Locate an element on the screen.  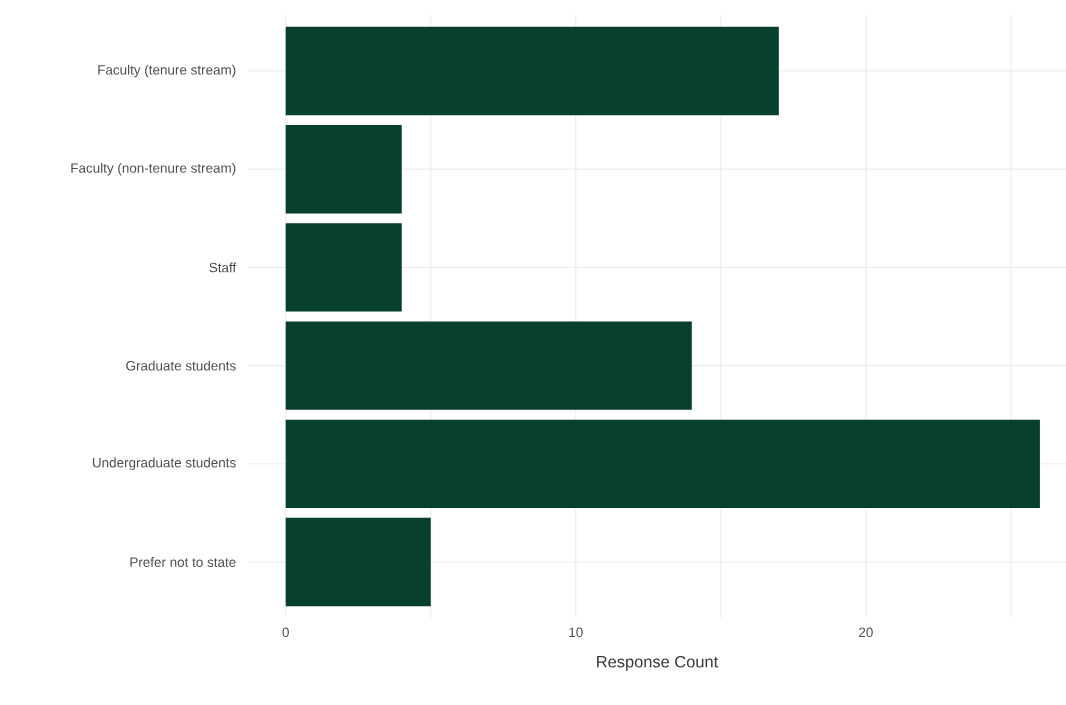
x-tick-label: 0 is located at coordinates (285, 632).